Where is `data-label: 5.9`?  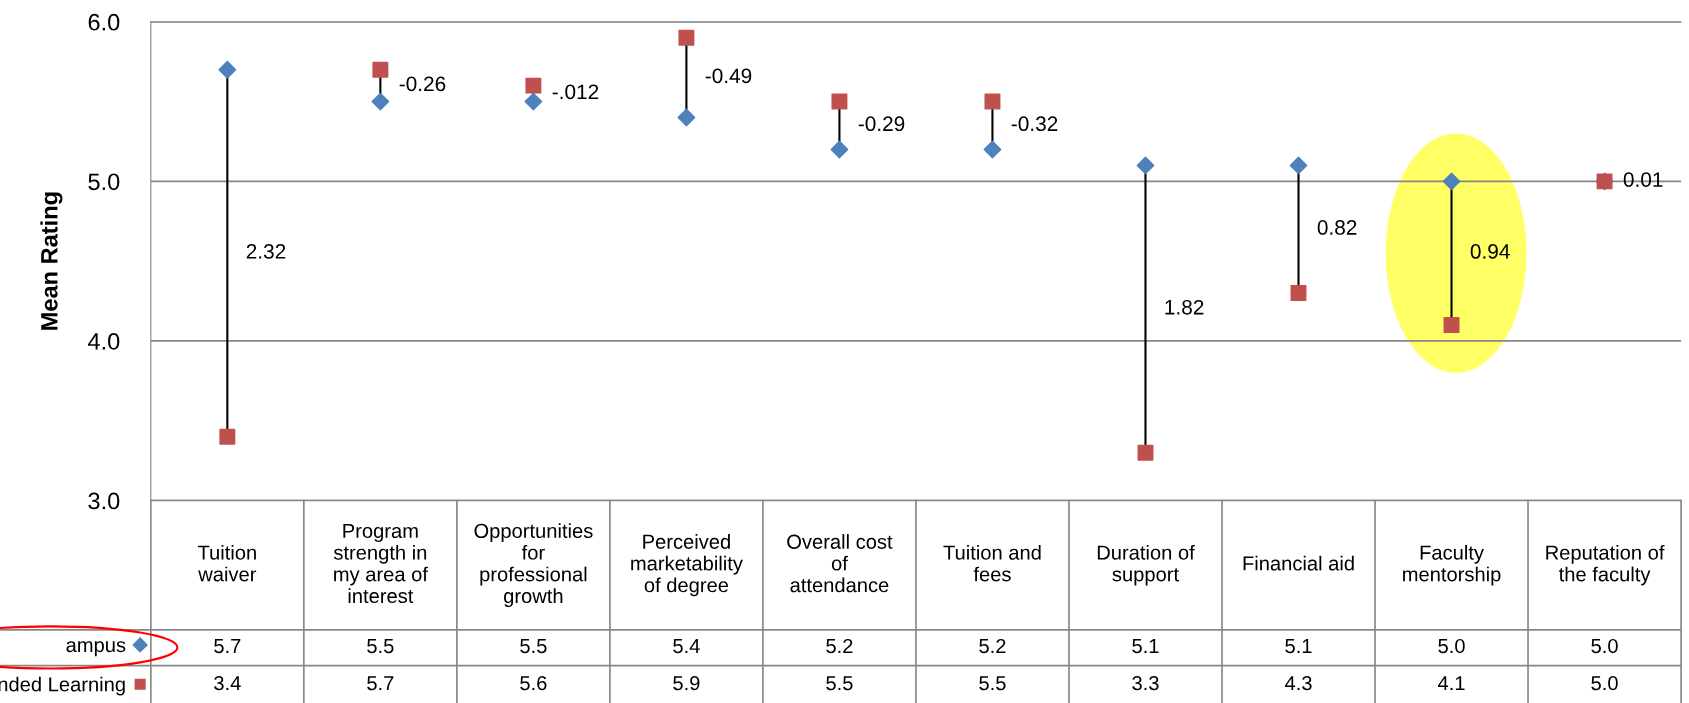
data-label: 5.9 is located at coordinates (686, 683).